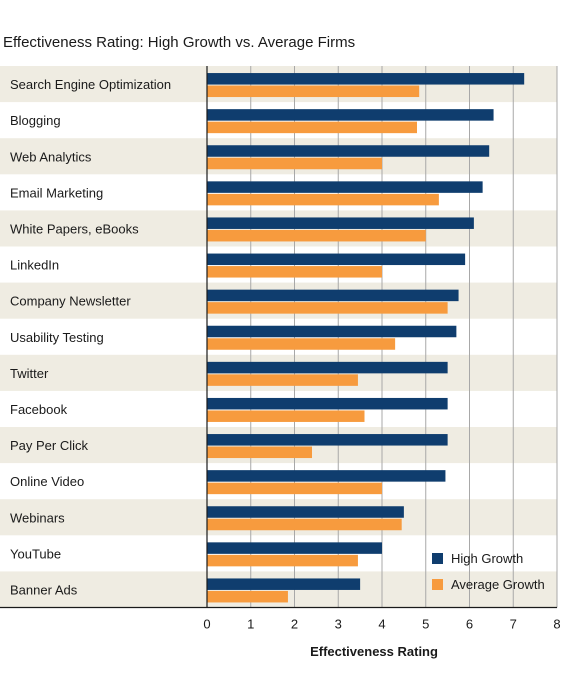  What do you see at coordinates (250, 624) in the screenshot?
I see `x-tick-label: 1` at bounding box center [250, 624].